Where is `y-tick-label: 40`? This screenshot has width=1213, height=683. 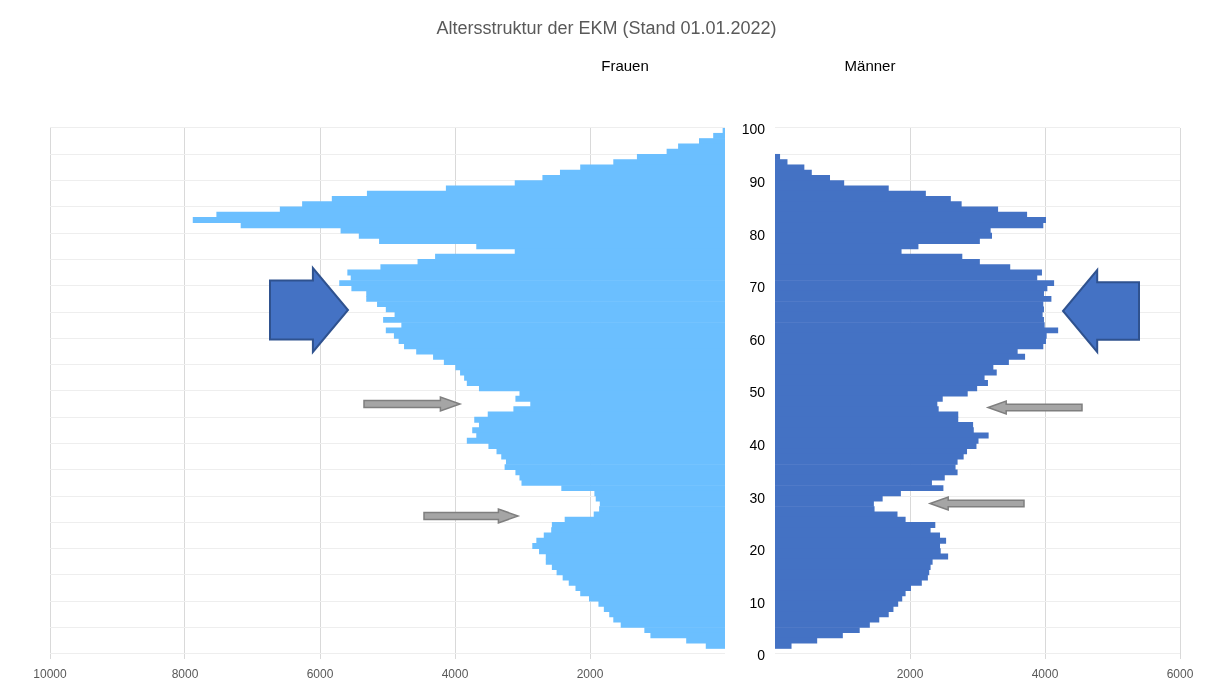 y-tick-label: 40 is located at coordinates (757, 444).